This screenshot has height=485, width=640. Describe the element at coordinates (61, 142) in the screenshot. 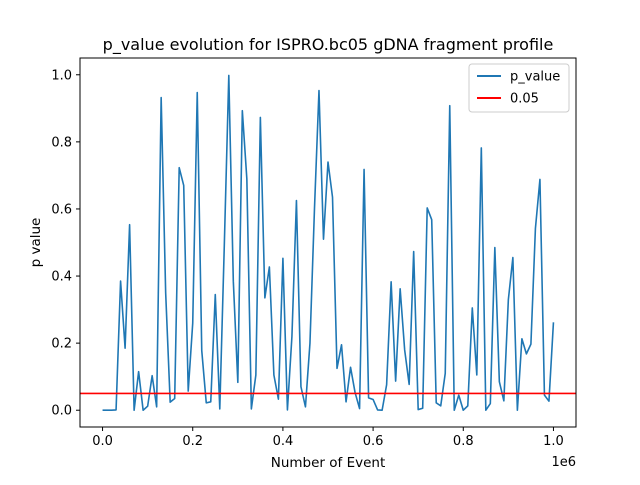

I see `y-tick-label-4: 0.8` at that location.